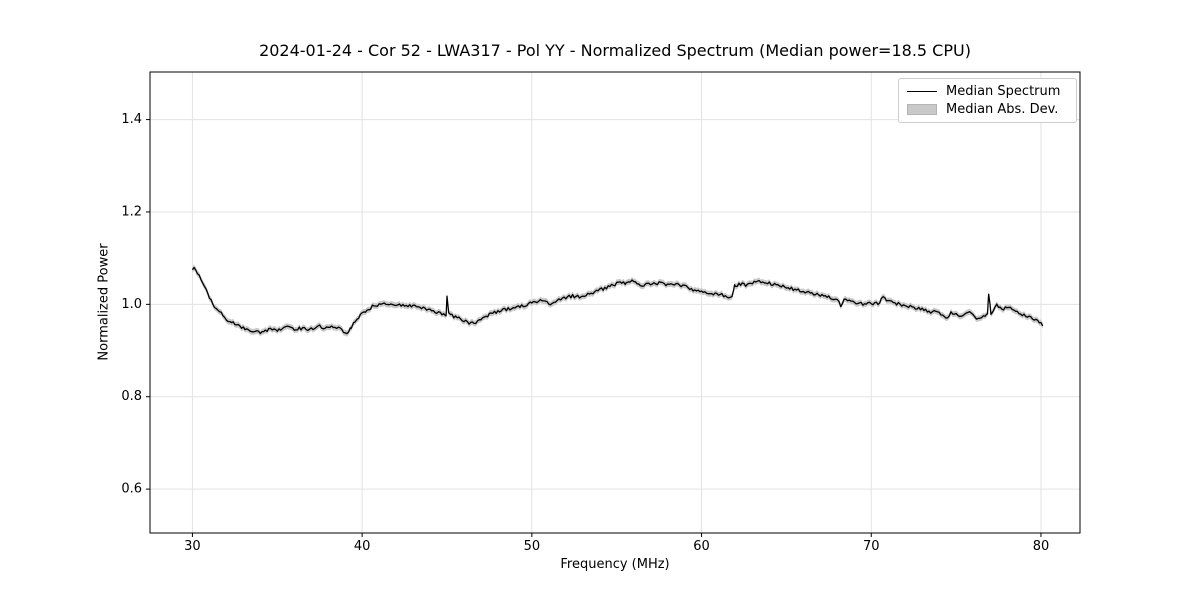  I want to click on legend: Median Spectrum Median Abs. Dev., so click(987, 100).